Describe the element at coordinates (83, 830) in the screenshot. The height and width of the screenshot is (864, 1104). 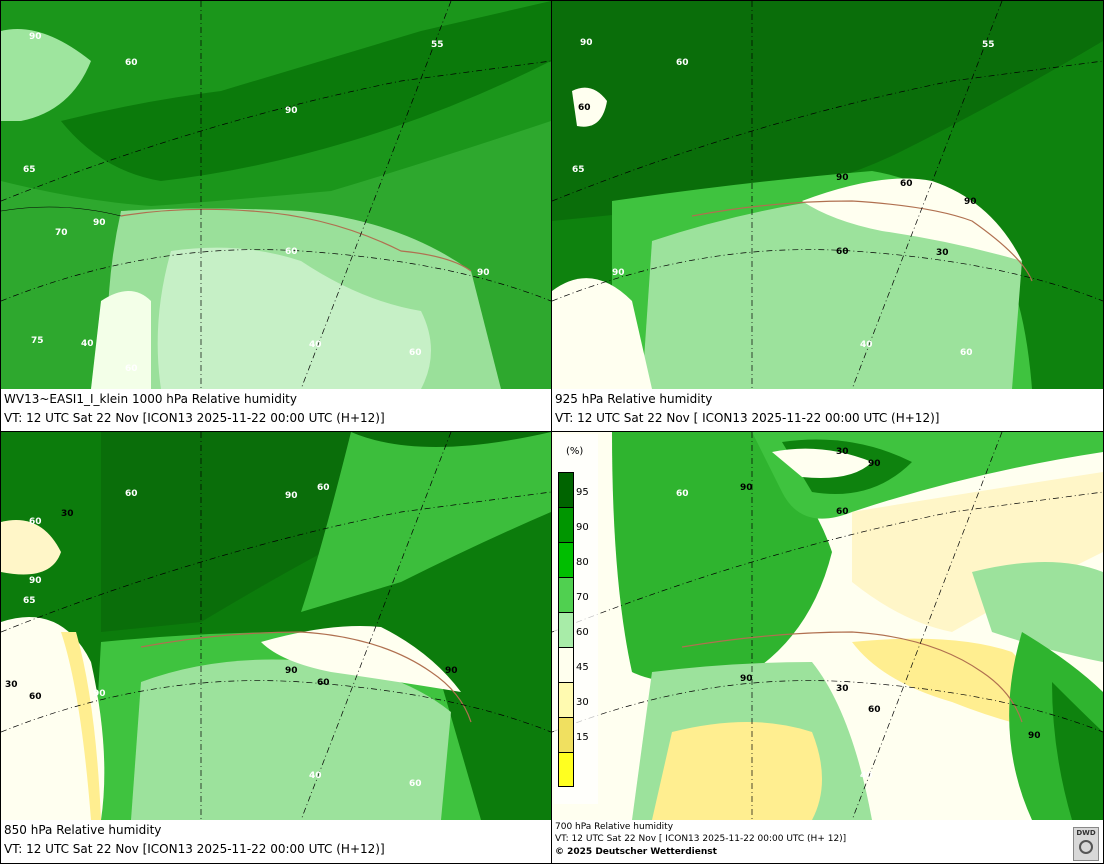
I see `caption-title: 850 hPa Relative humidity` at that location.